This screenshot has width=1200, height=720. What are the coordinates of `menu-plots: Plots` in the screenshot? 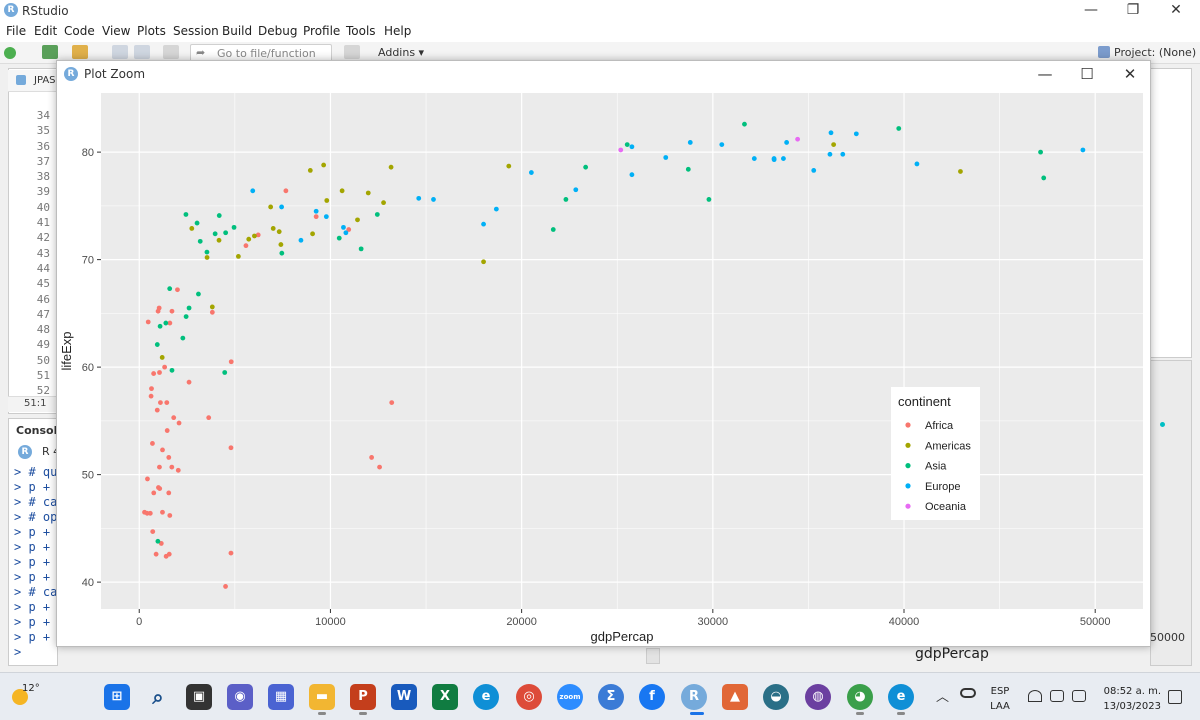 It's located at (151, 31).